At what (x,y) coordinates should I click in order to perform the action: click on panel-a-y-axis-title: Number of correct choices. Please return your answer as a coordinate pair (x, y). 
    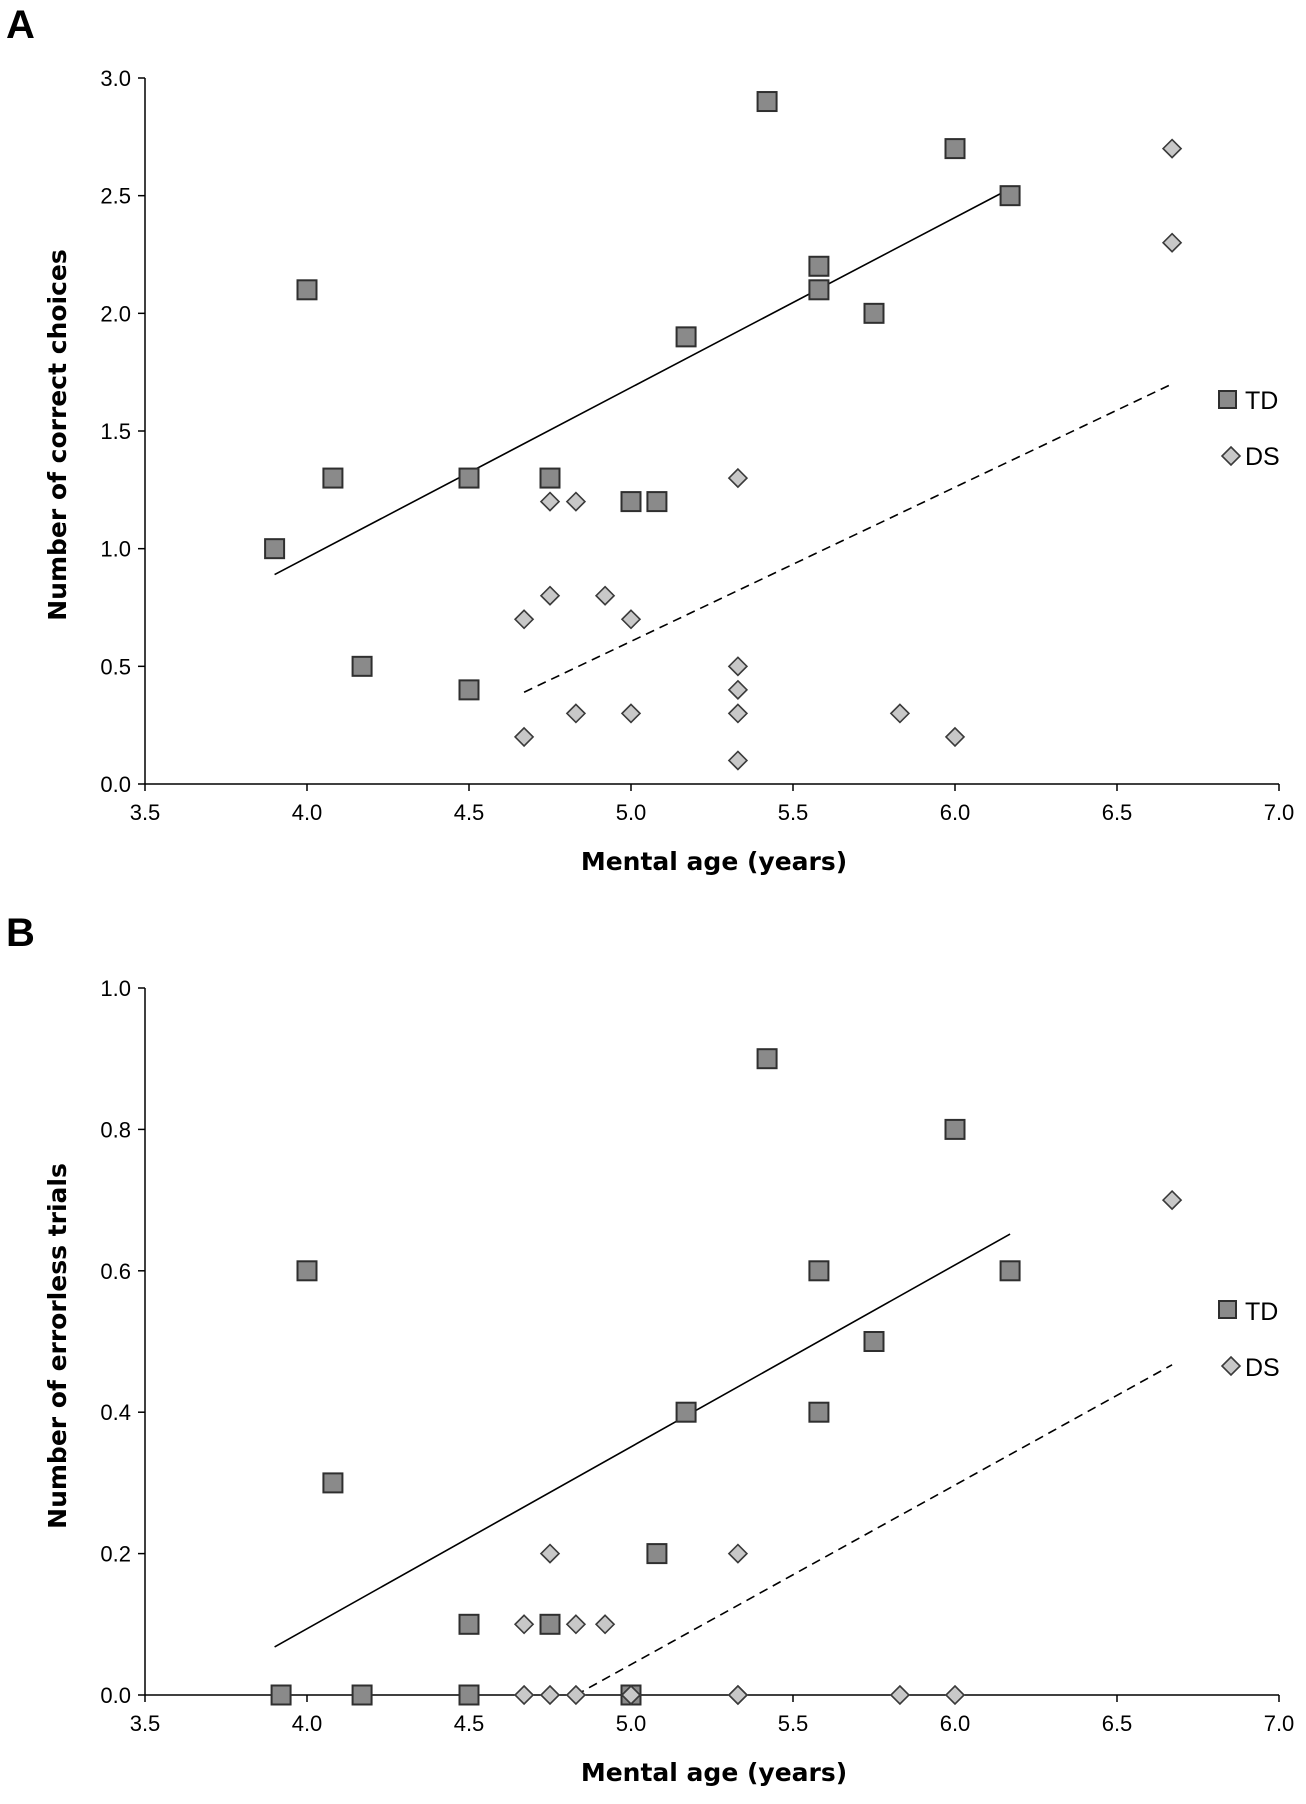
    Looking at the image, I should click on (57, 435).